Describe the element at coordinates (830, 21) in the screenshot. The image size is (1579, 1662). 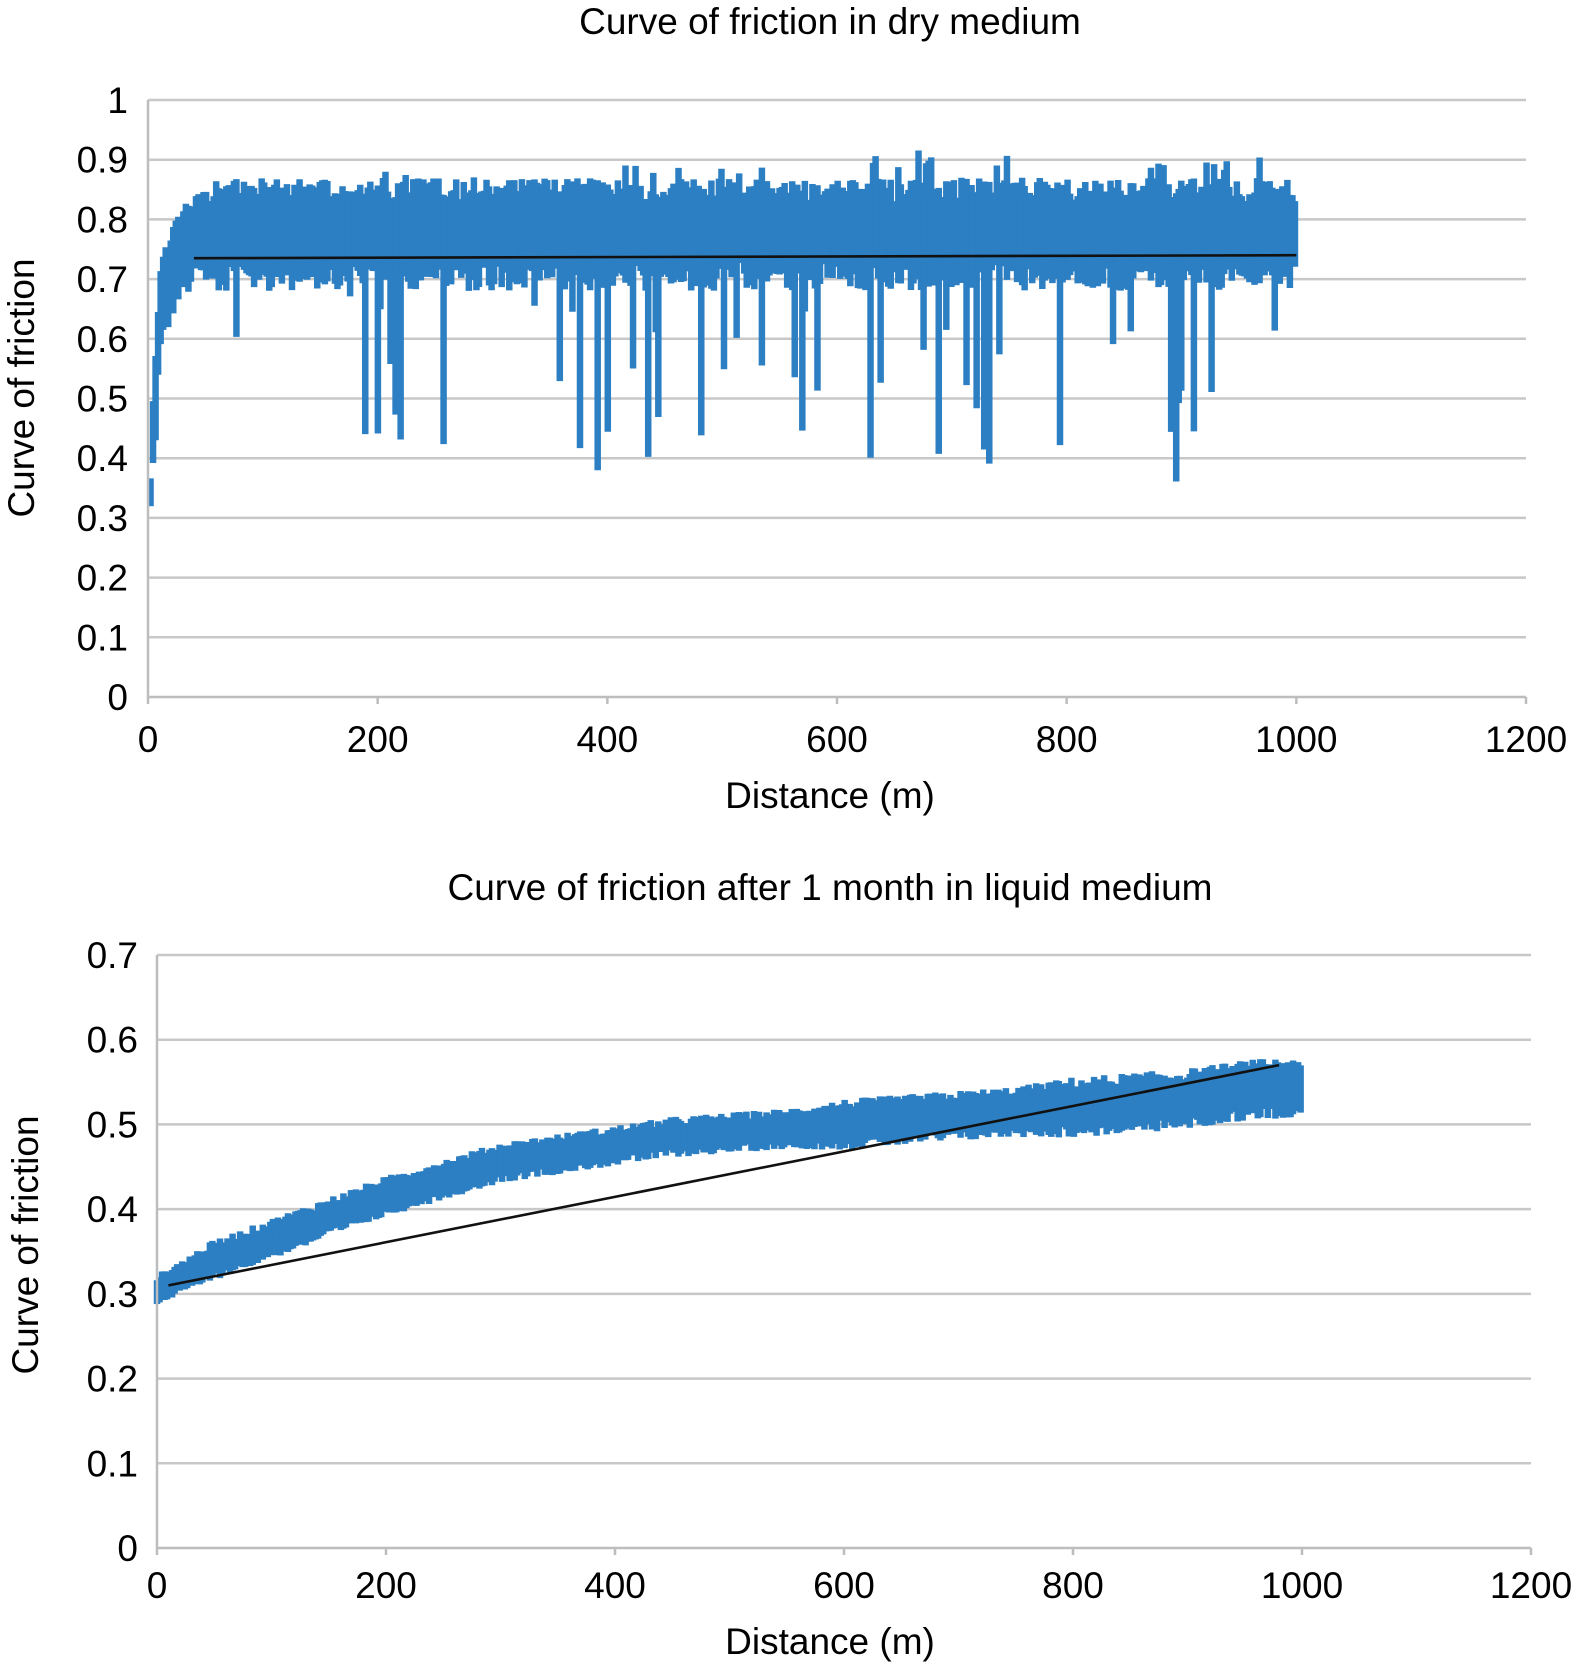
I see `chart-title: Curve of friction in dry medium` at that location.